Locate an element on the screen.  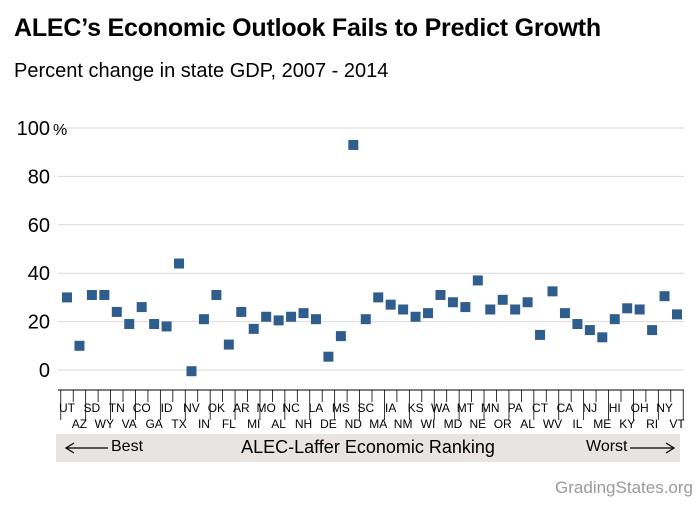
x-tick-label: ME is located at coordinates (602, 424).